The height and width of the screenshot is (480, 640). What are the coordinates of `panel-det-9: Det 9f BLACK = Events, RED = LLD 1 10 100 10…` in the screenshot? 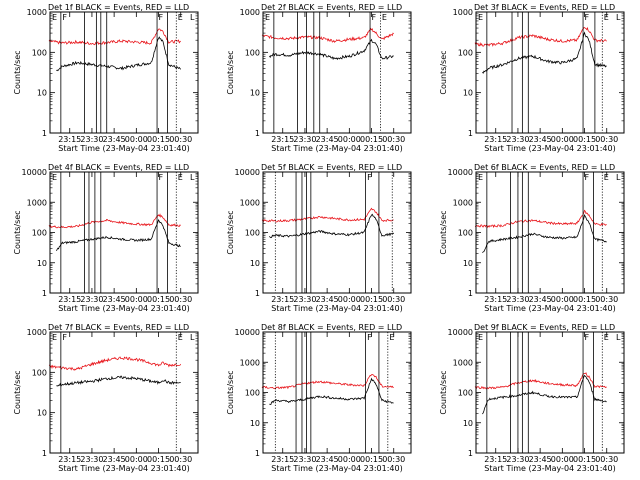 It's located at (532, 398).